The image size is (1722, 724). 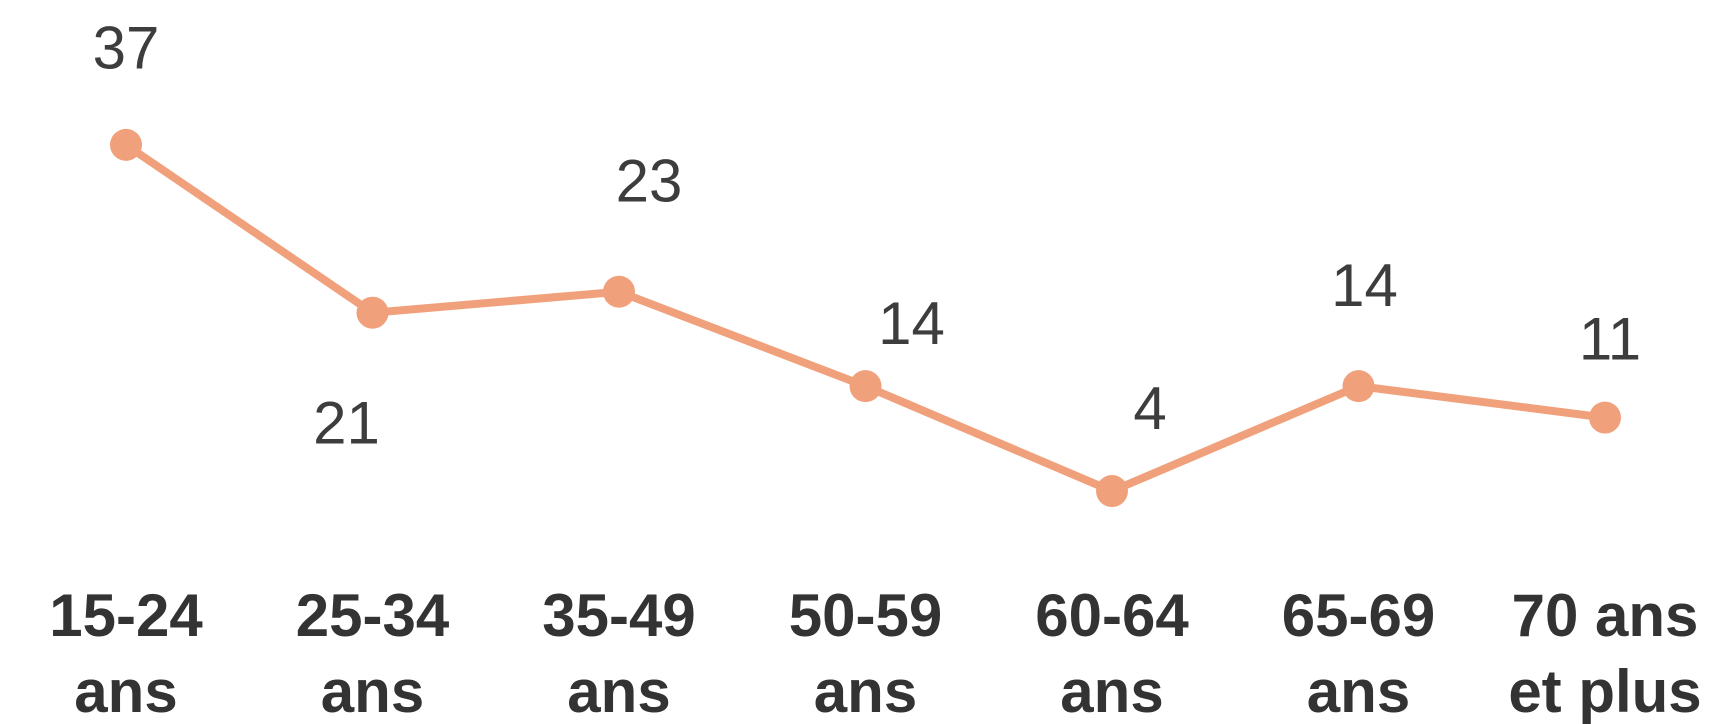 I want to click on value-label: 37, so click(x=126, y=48).